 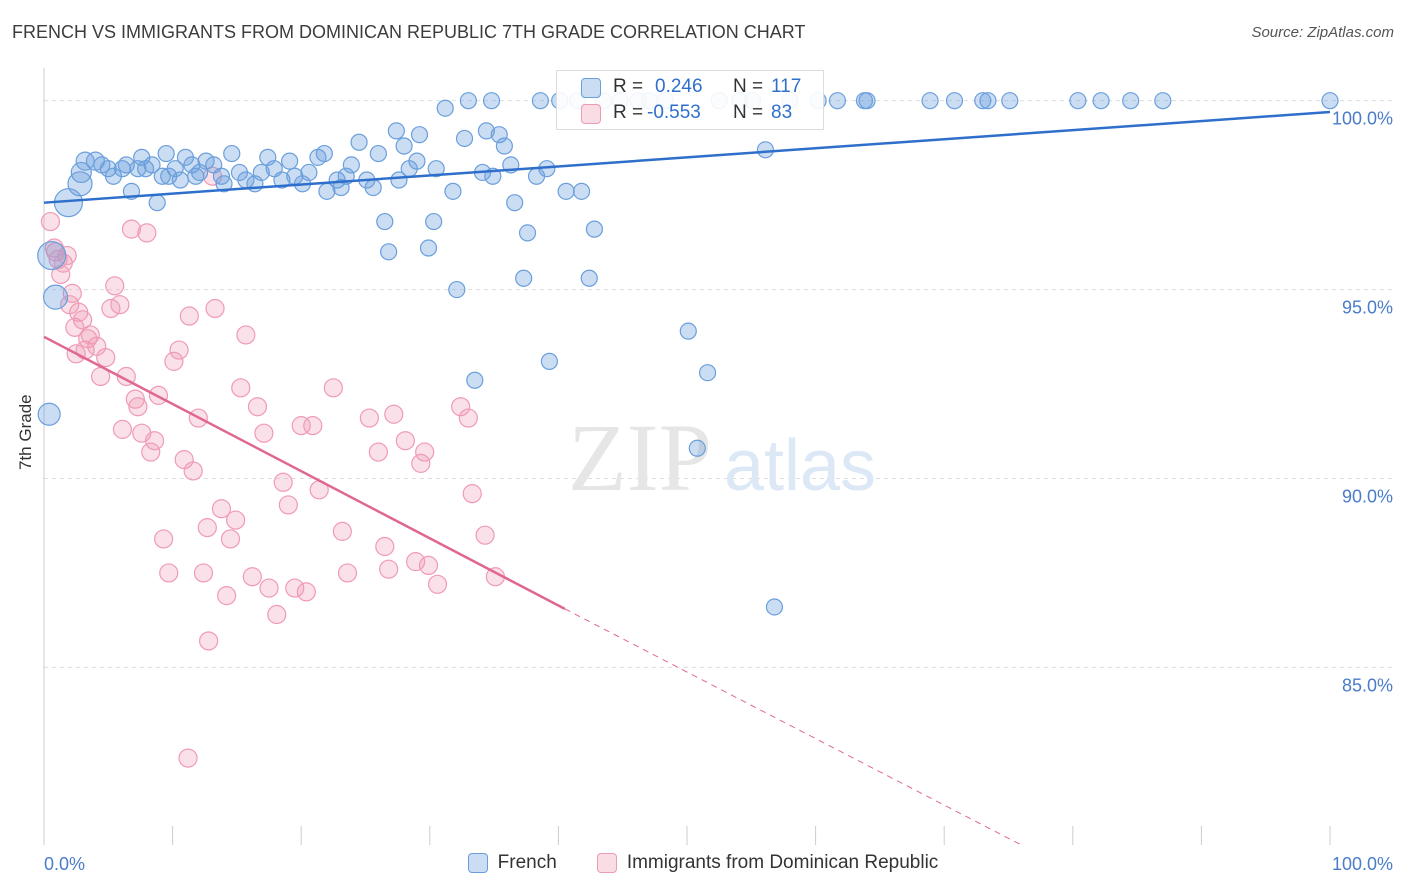 What do you see at coordinates (628, 86) in the screenshot?
I see `french-r-label: R =` at bounding box center [628, 86].